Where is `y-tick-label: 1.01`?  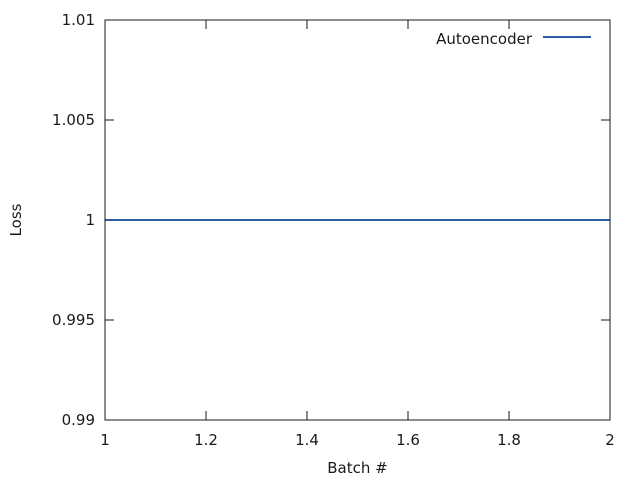
y-tick-label: 1.01 is located at coordinates (78, 20).